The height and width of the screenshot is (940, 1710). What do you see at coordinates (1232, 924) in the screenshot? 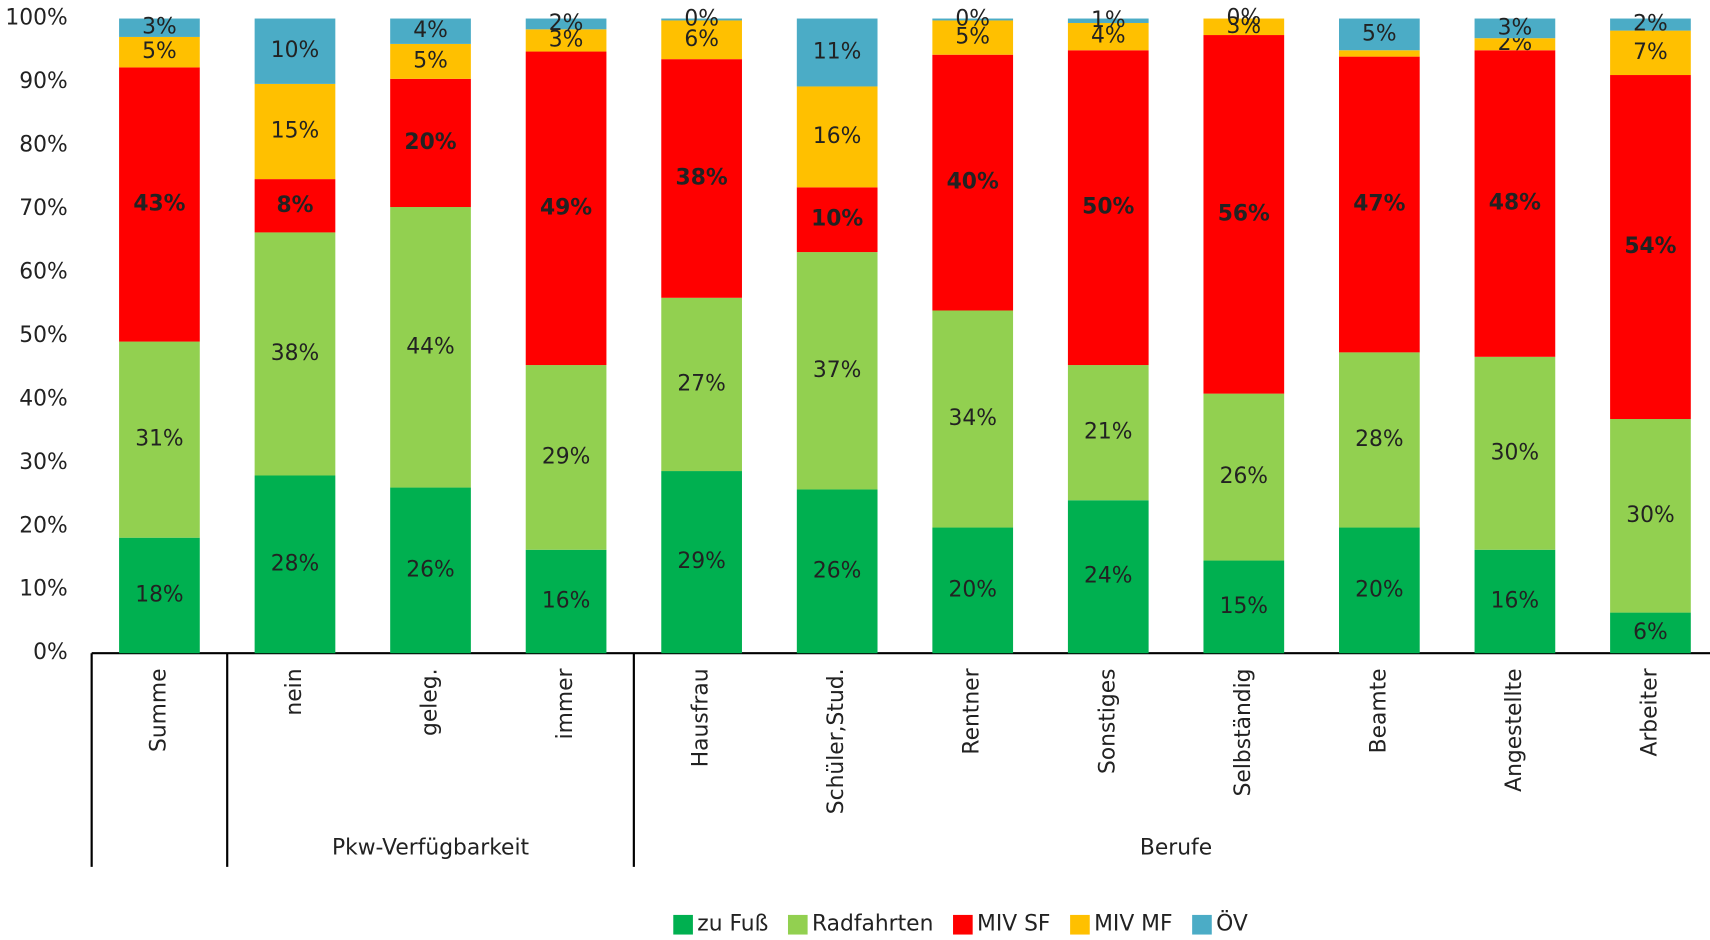
I see `legend-label: ÖV` at bounding box center [1232, 924].